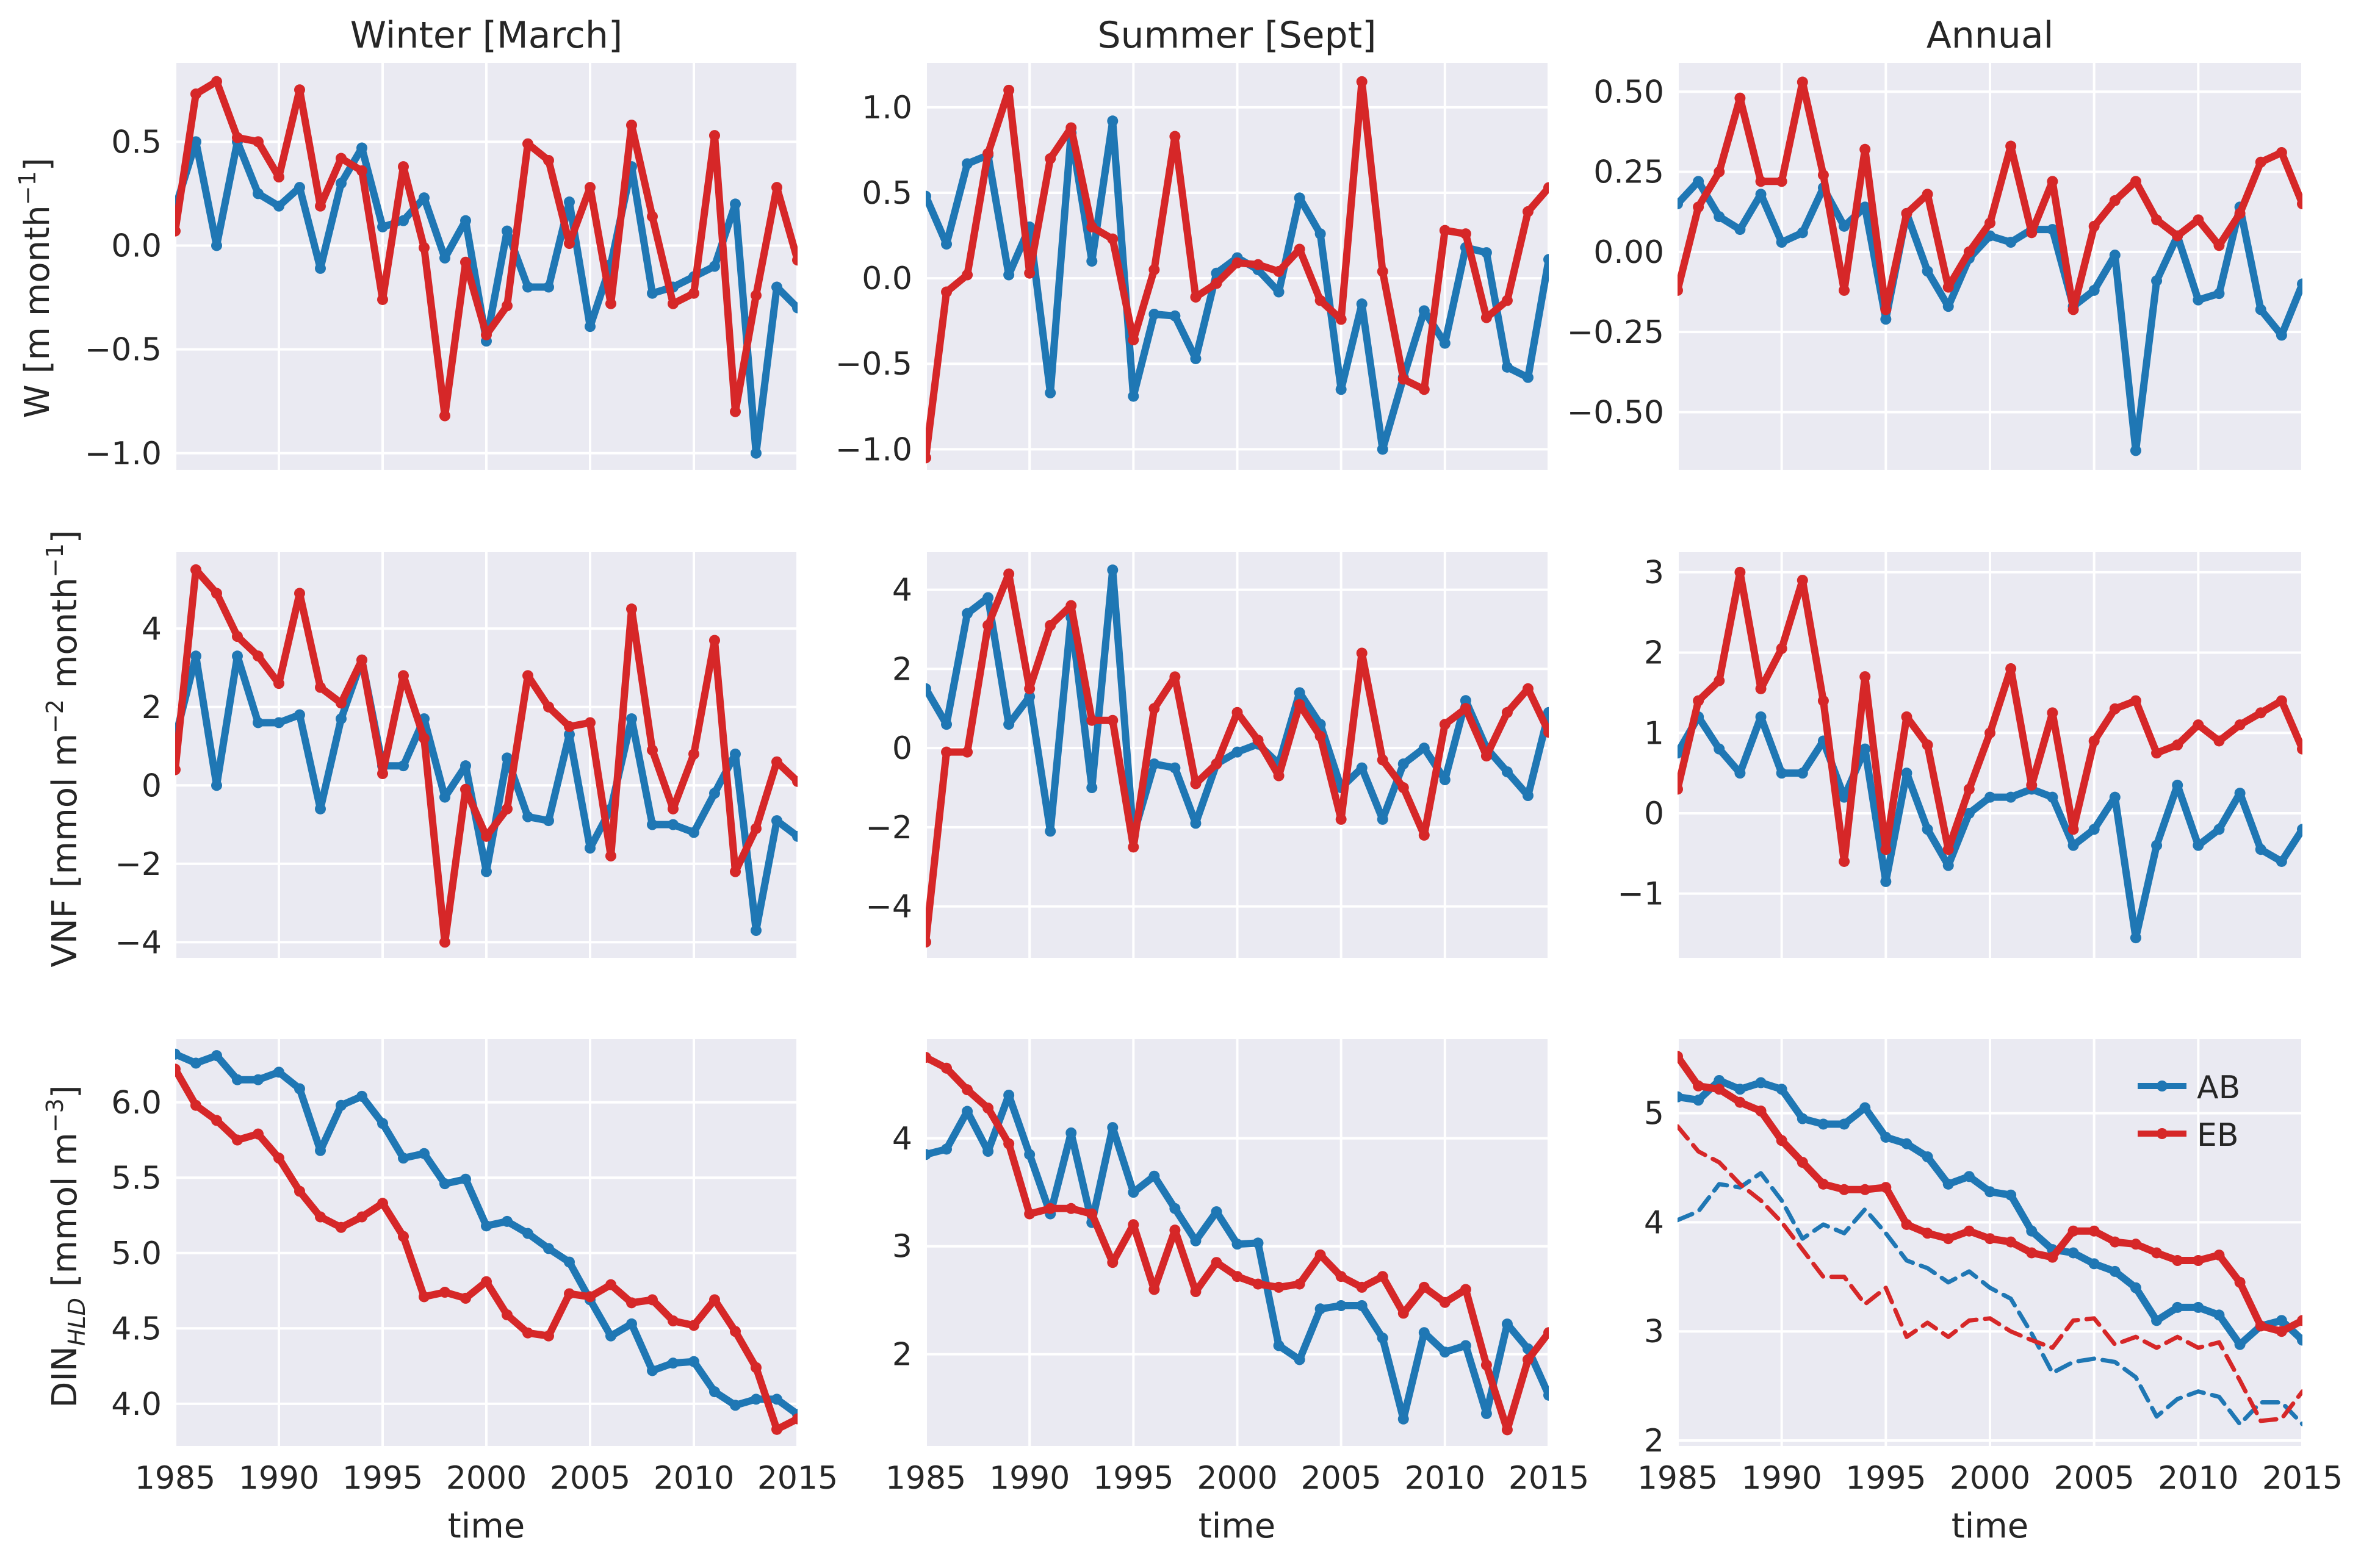 The image size is (2361, 1568). Describe the element at coordinates (1654, 1114) in the screenshot. I see `y-tick-label: 5` at that location.